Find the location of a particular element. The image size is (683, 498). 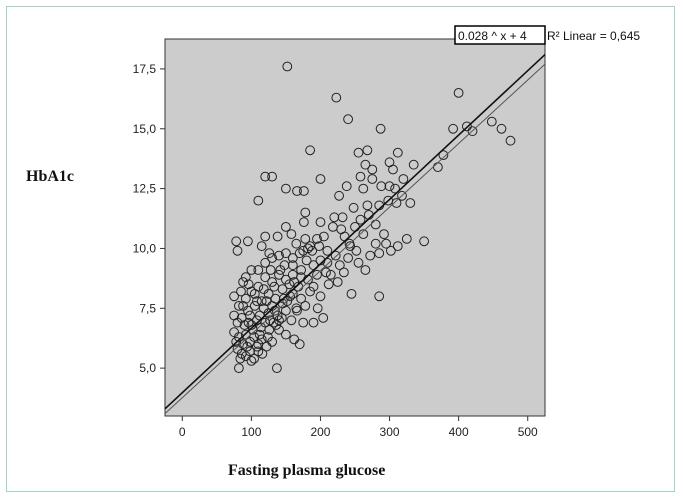

y-axis: 5,0 7,5 10,0 12,5 15,0 17,5 is located at coordinates (149, 218).